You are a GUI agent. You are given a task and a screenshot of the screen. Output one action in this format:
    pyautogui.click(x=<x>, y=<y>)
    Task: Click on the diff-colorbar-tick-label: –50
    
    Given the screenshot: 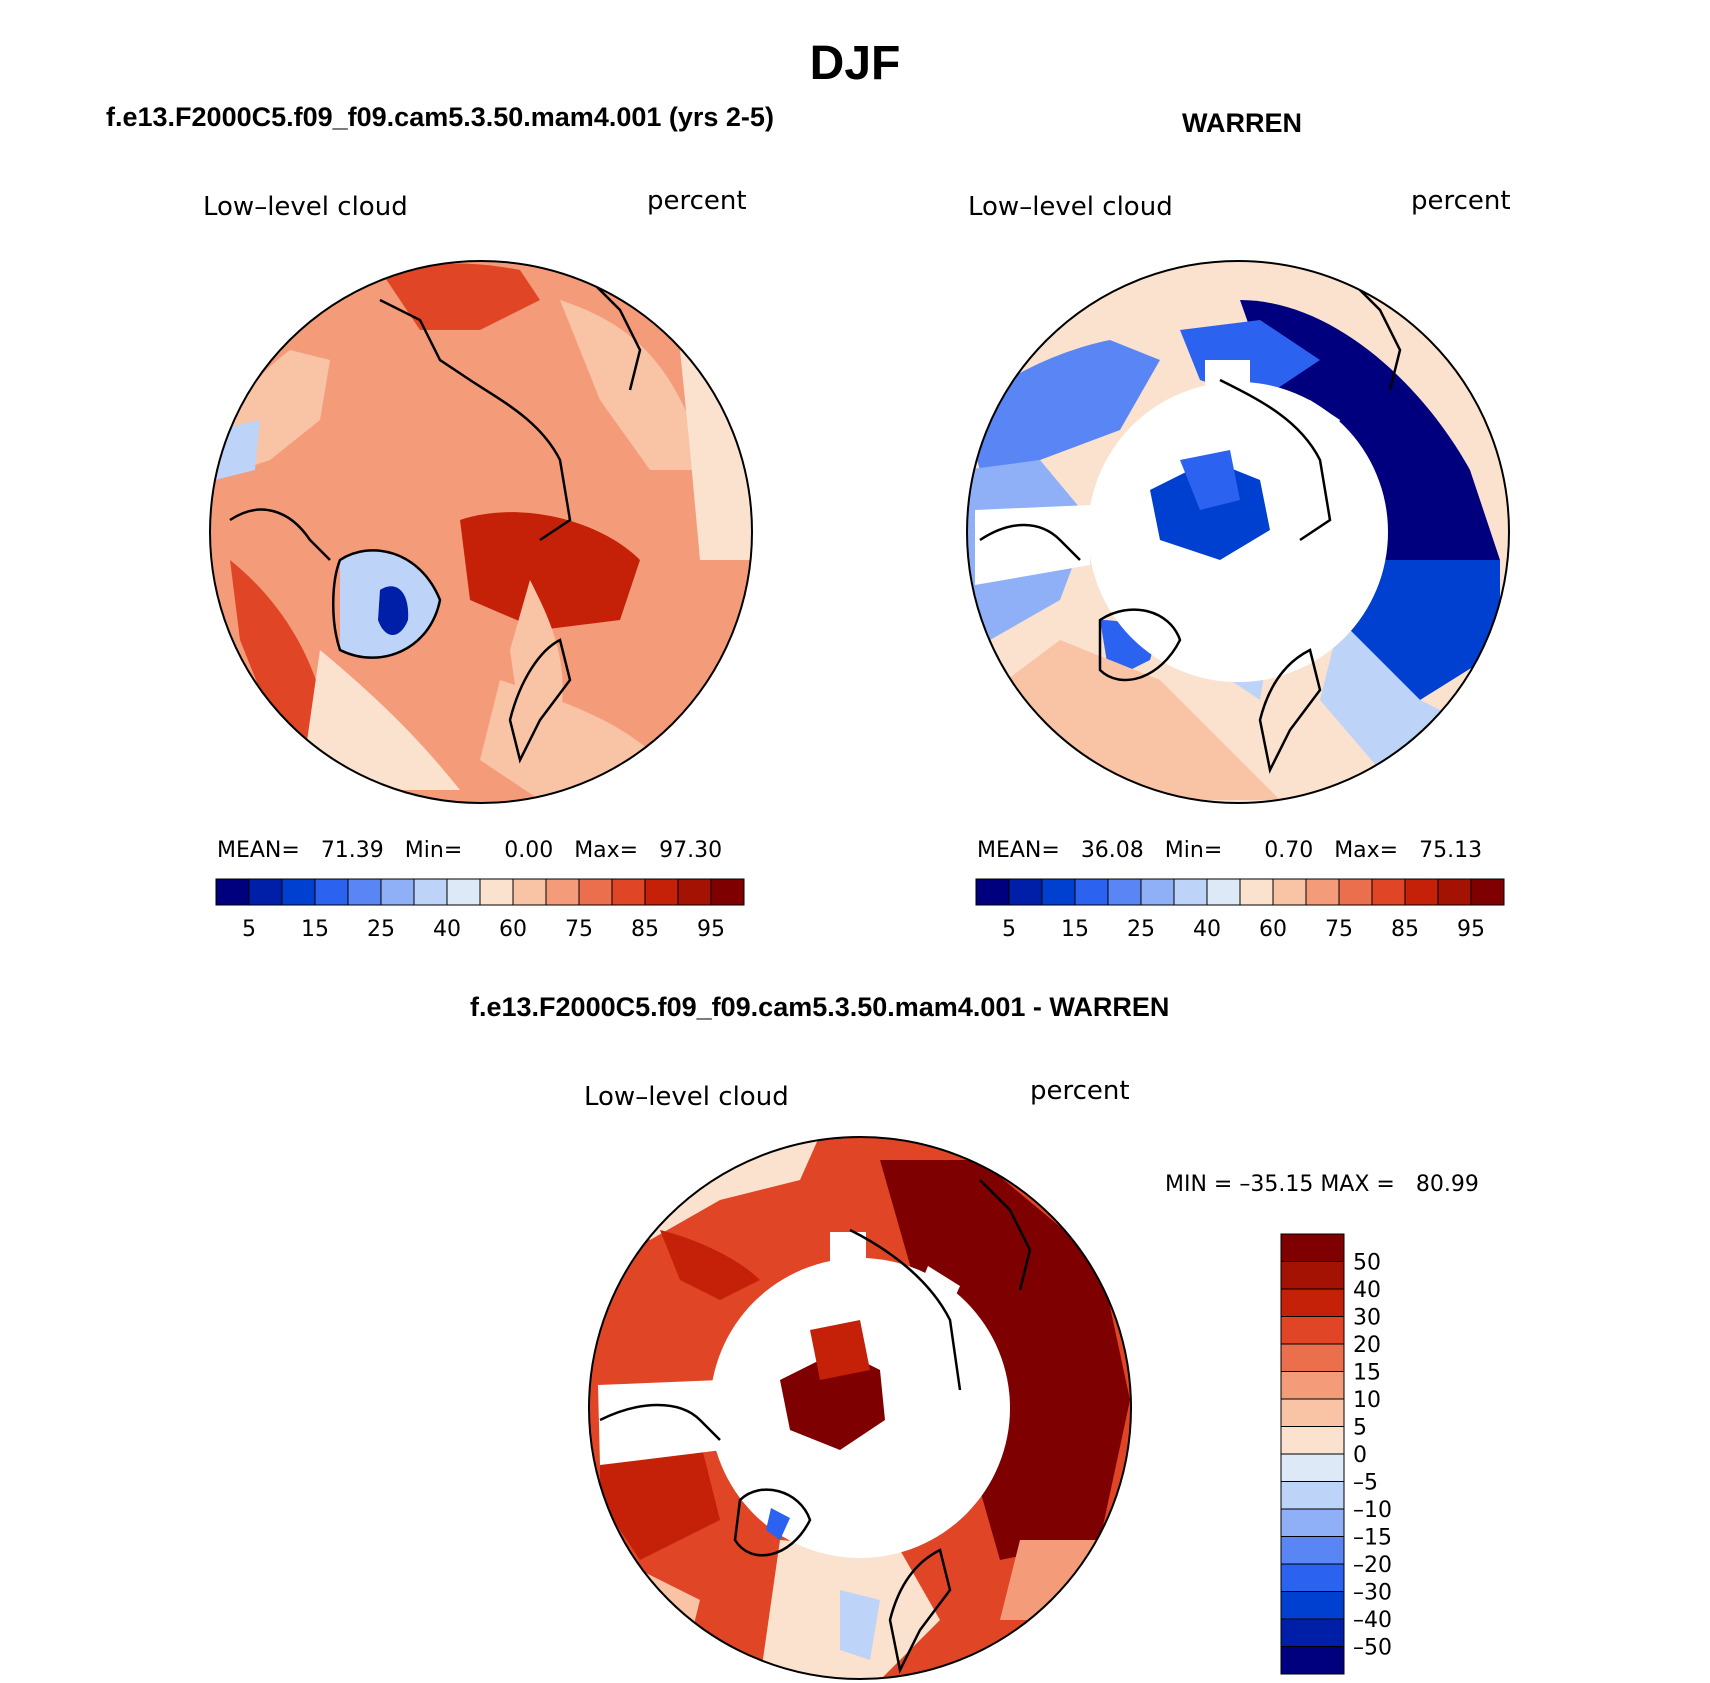 What is the action you would take?
    pyautogui.click(x=1372, y=1648)
    